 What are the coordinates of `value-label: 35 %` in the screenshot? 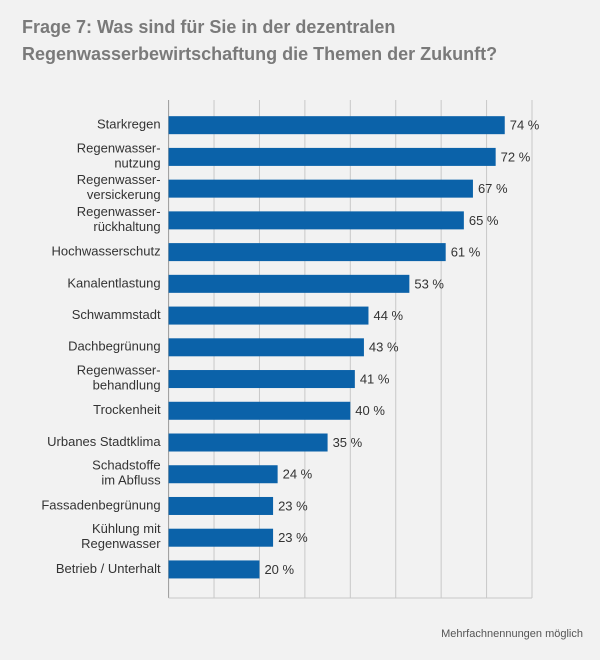 It's located at (348, 442).